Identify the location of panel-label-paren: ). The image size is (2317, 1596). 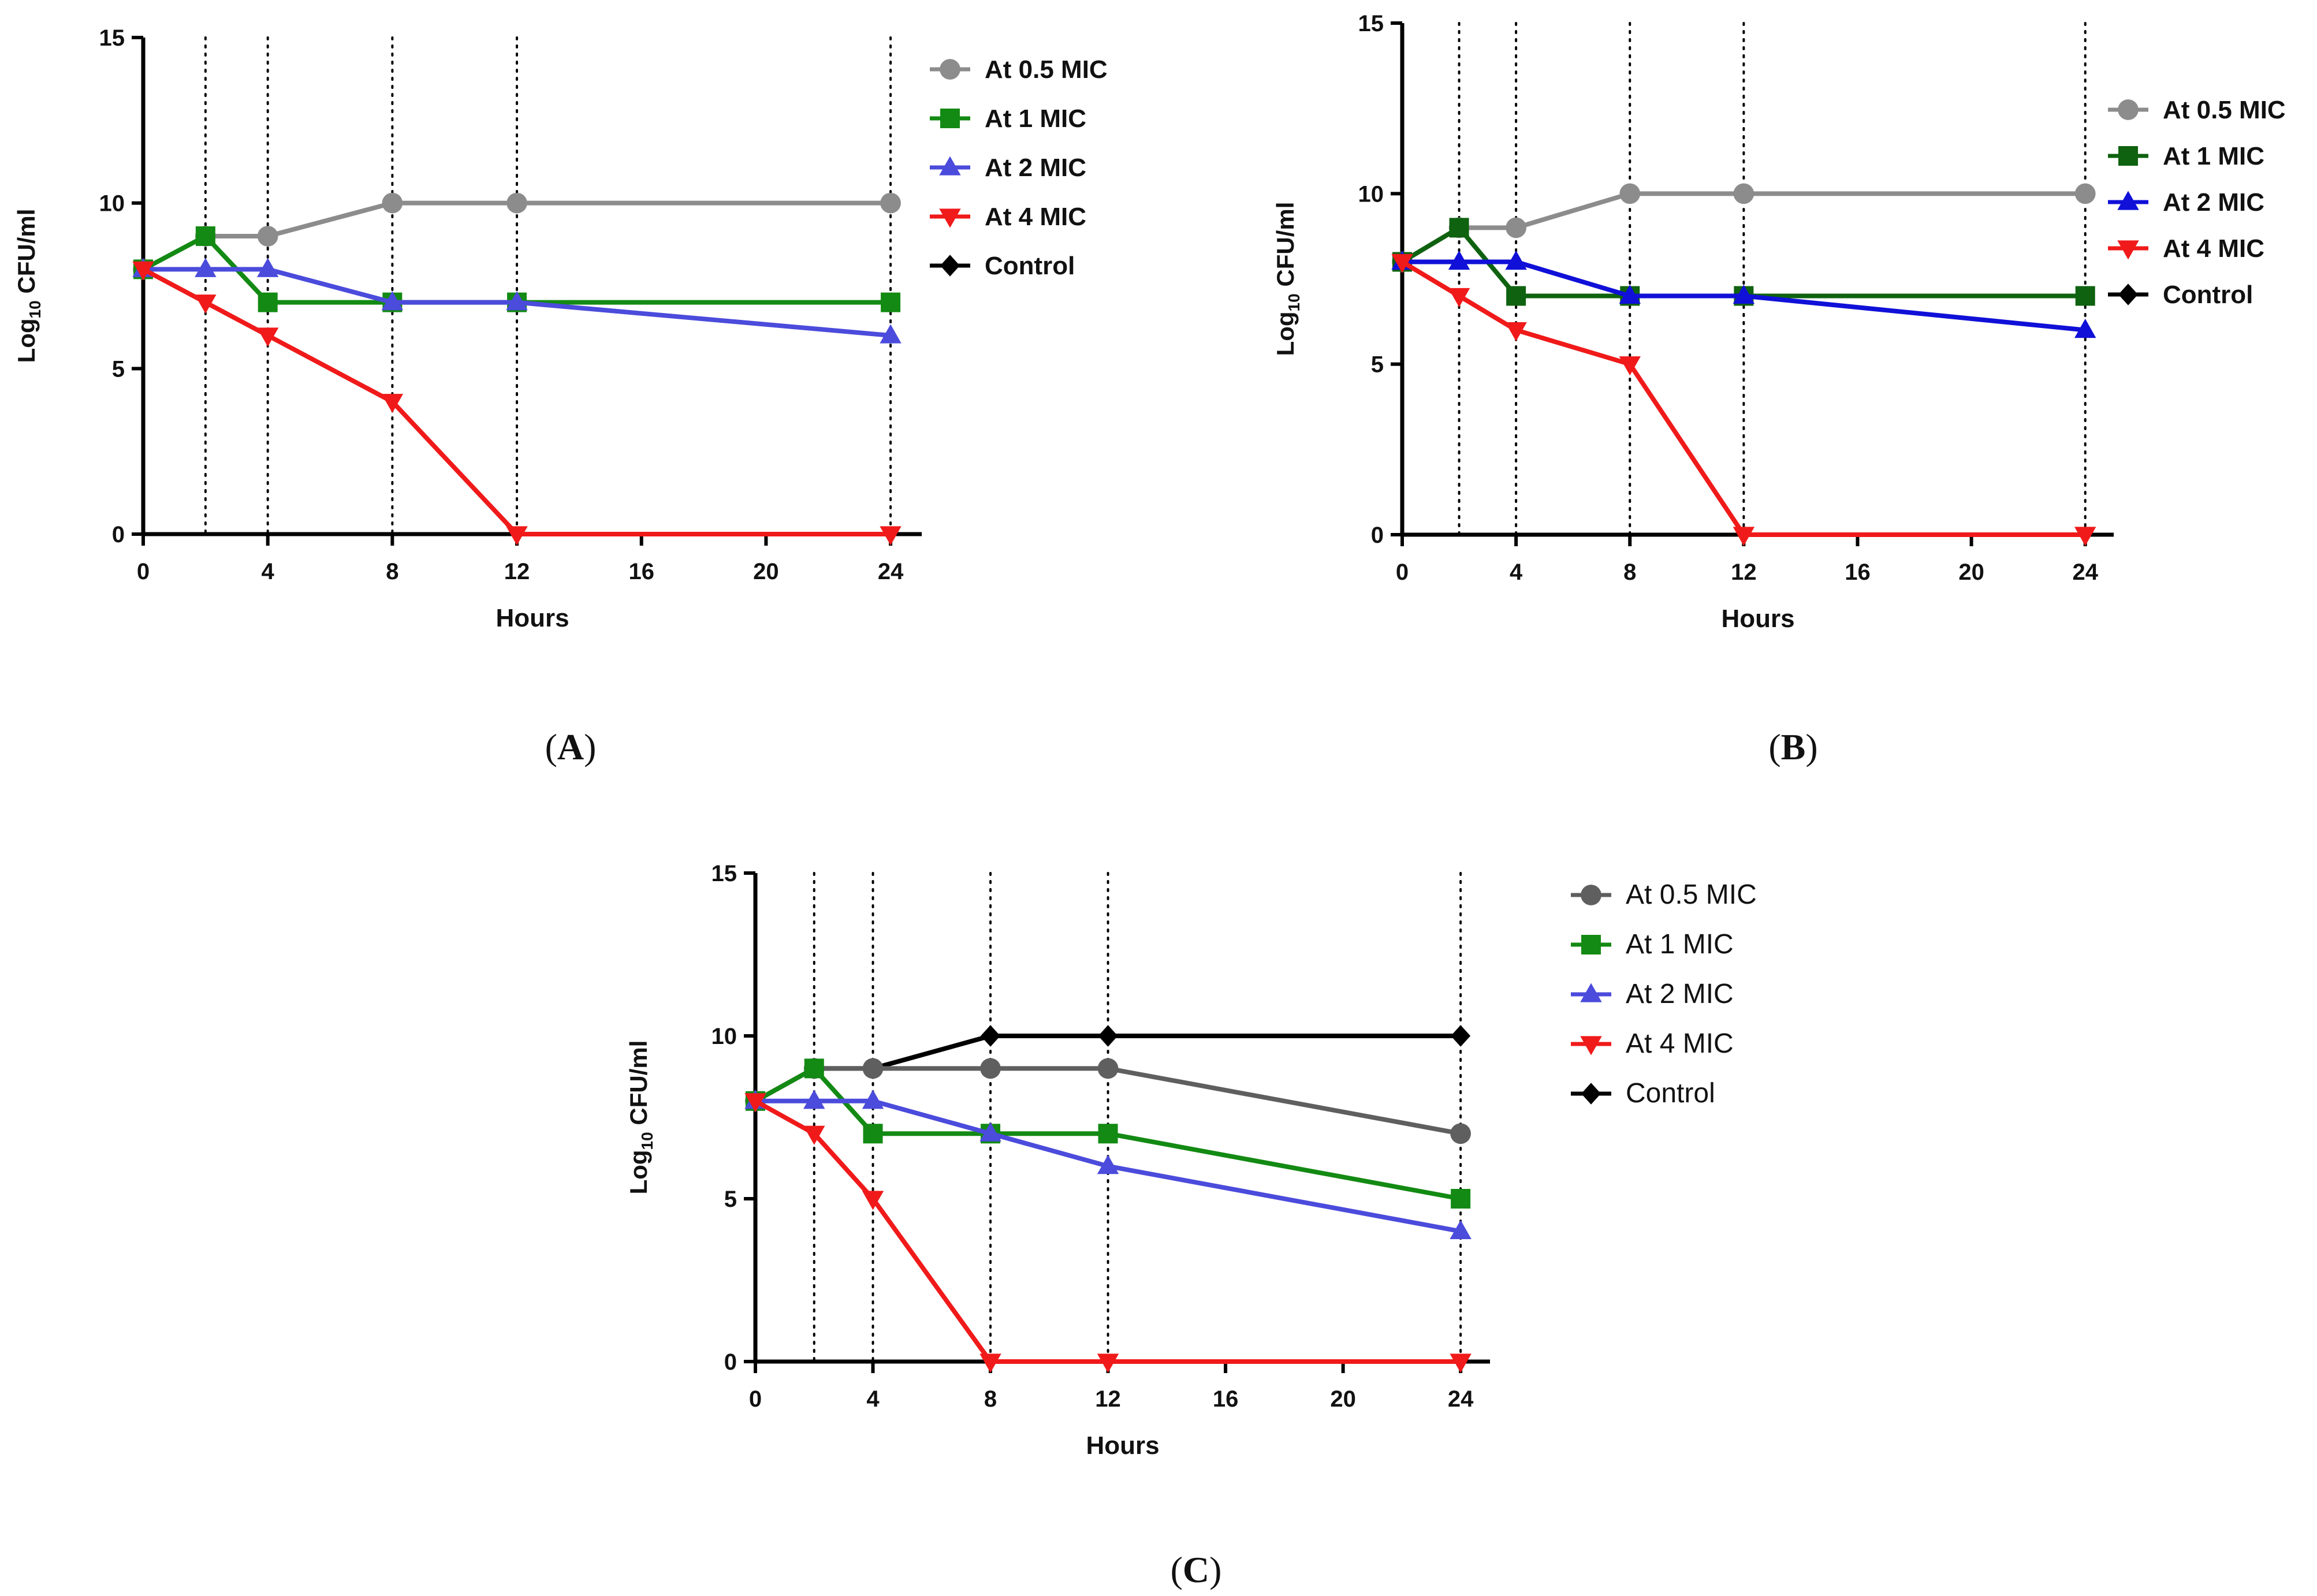
(1811, 747).